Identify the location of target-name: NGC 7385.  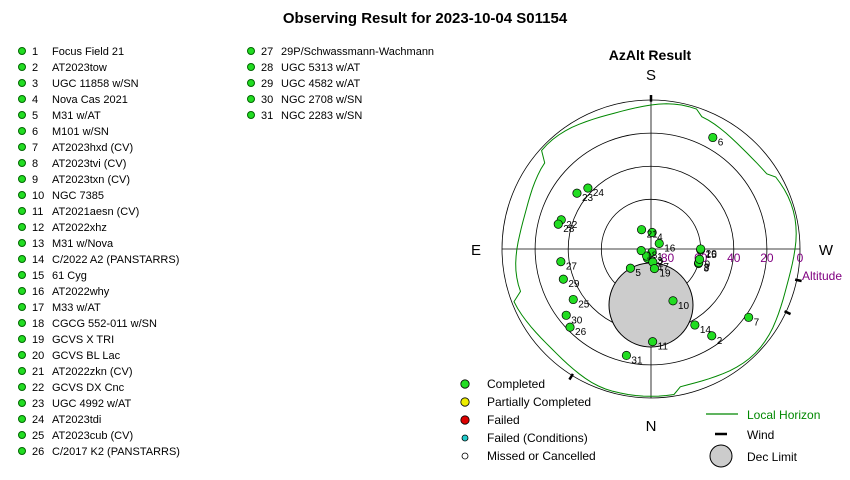
(78, 196).